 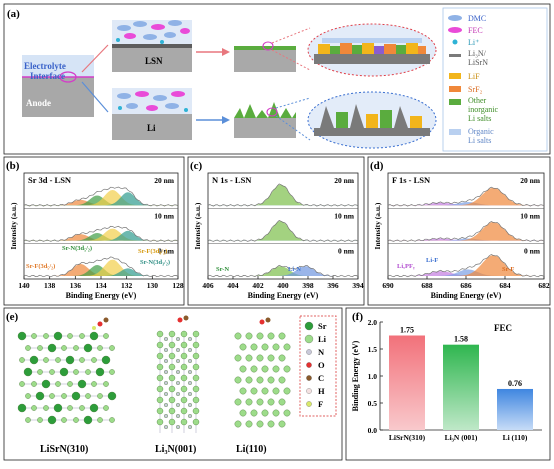 I want to click on y-axis-label: Intensity (a.u.), so click(x=197, y=225).